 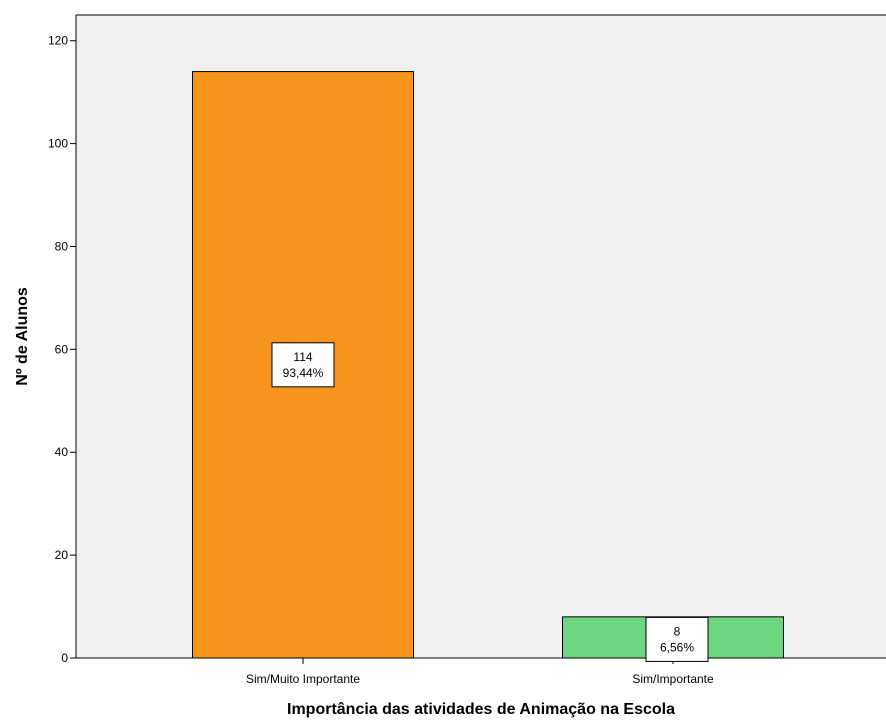 I want to click on data-label-count: 8, so click(x=677, y=631).